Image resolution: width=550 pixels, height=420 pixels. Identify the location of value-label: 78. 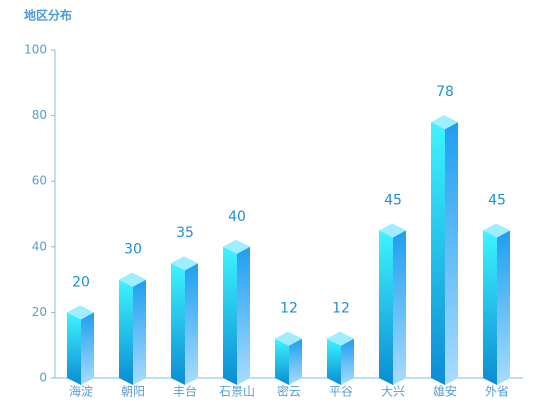
(445, 92).